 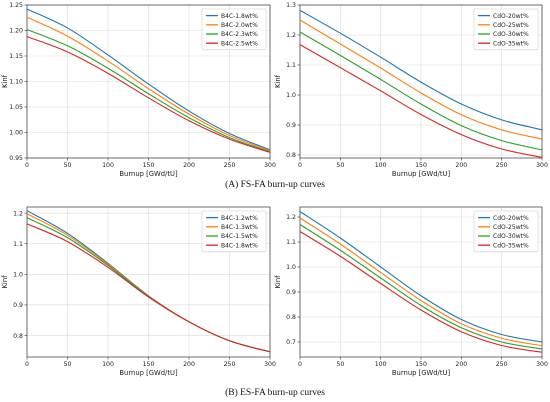 I want to click on y-tick-label: 1.00, so click(x=16, y=133).